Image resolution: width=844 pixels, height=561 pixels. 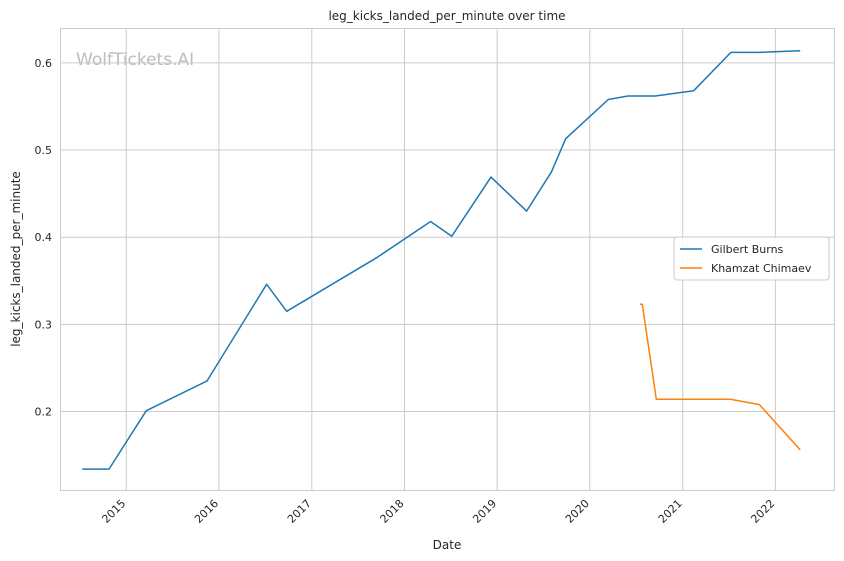 What do you see at coordinates (16, 259) in the screenshot?
I see `y-axis-label: leg_kicks_landed_per_minute` at bounding box center [16, 259].